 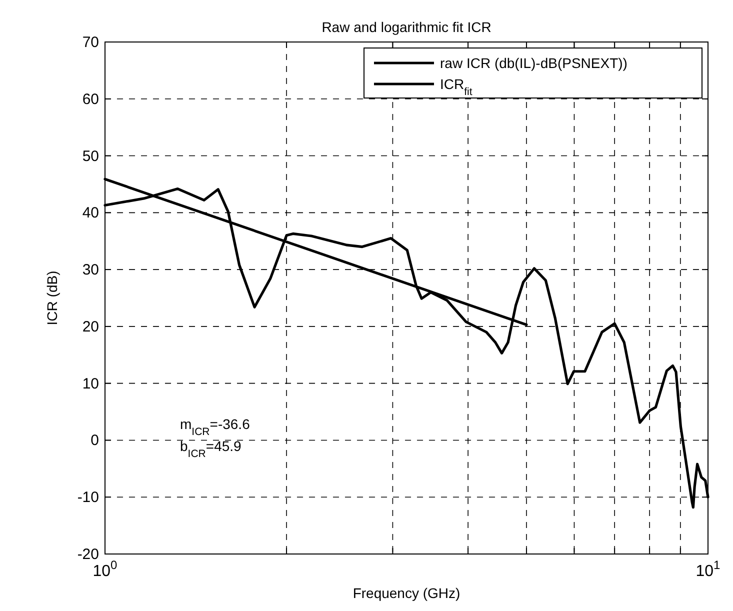 What do you see at coordinates (52, 298) in the screenshot?
I see `y-axis-title: ICR (dB)` at bounding box center [52, 298].